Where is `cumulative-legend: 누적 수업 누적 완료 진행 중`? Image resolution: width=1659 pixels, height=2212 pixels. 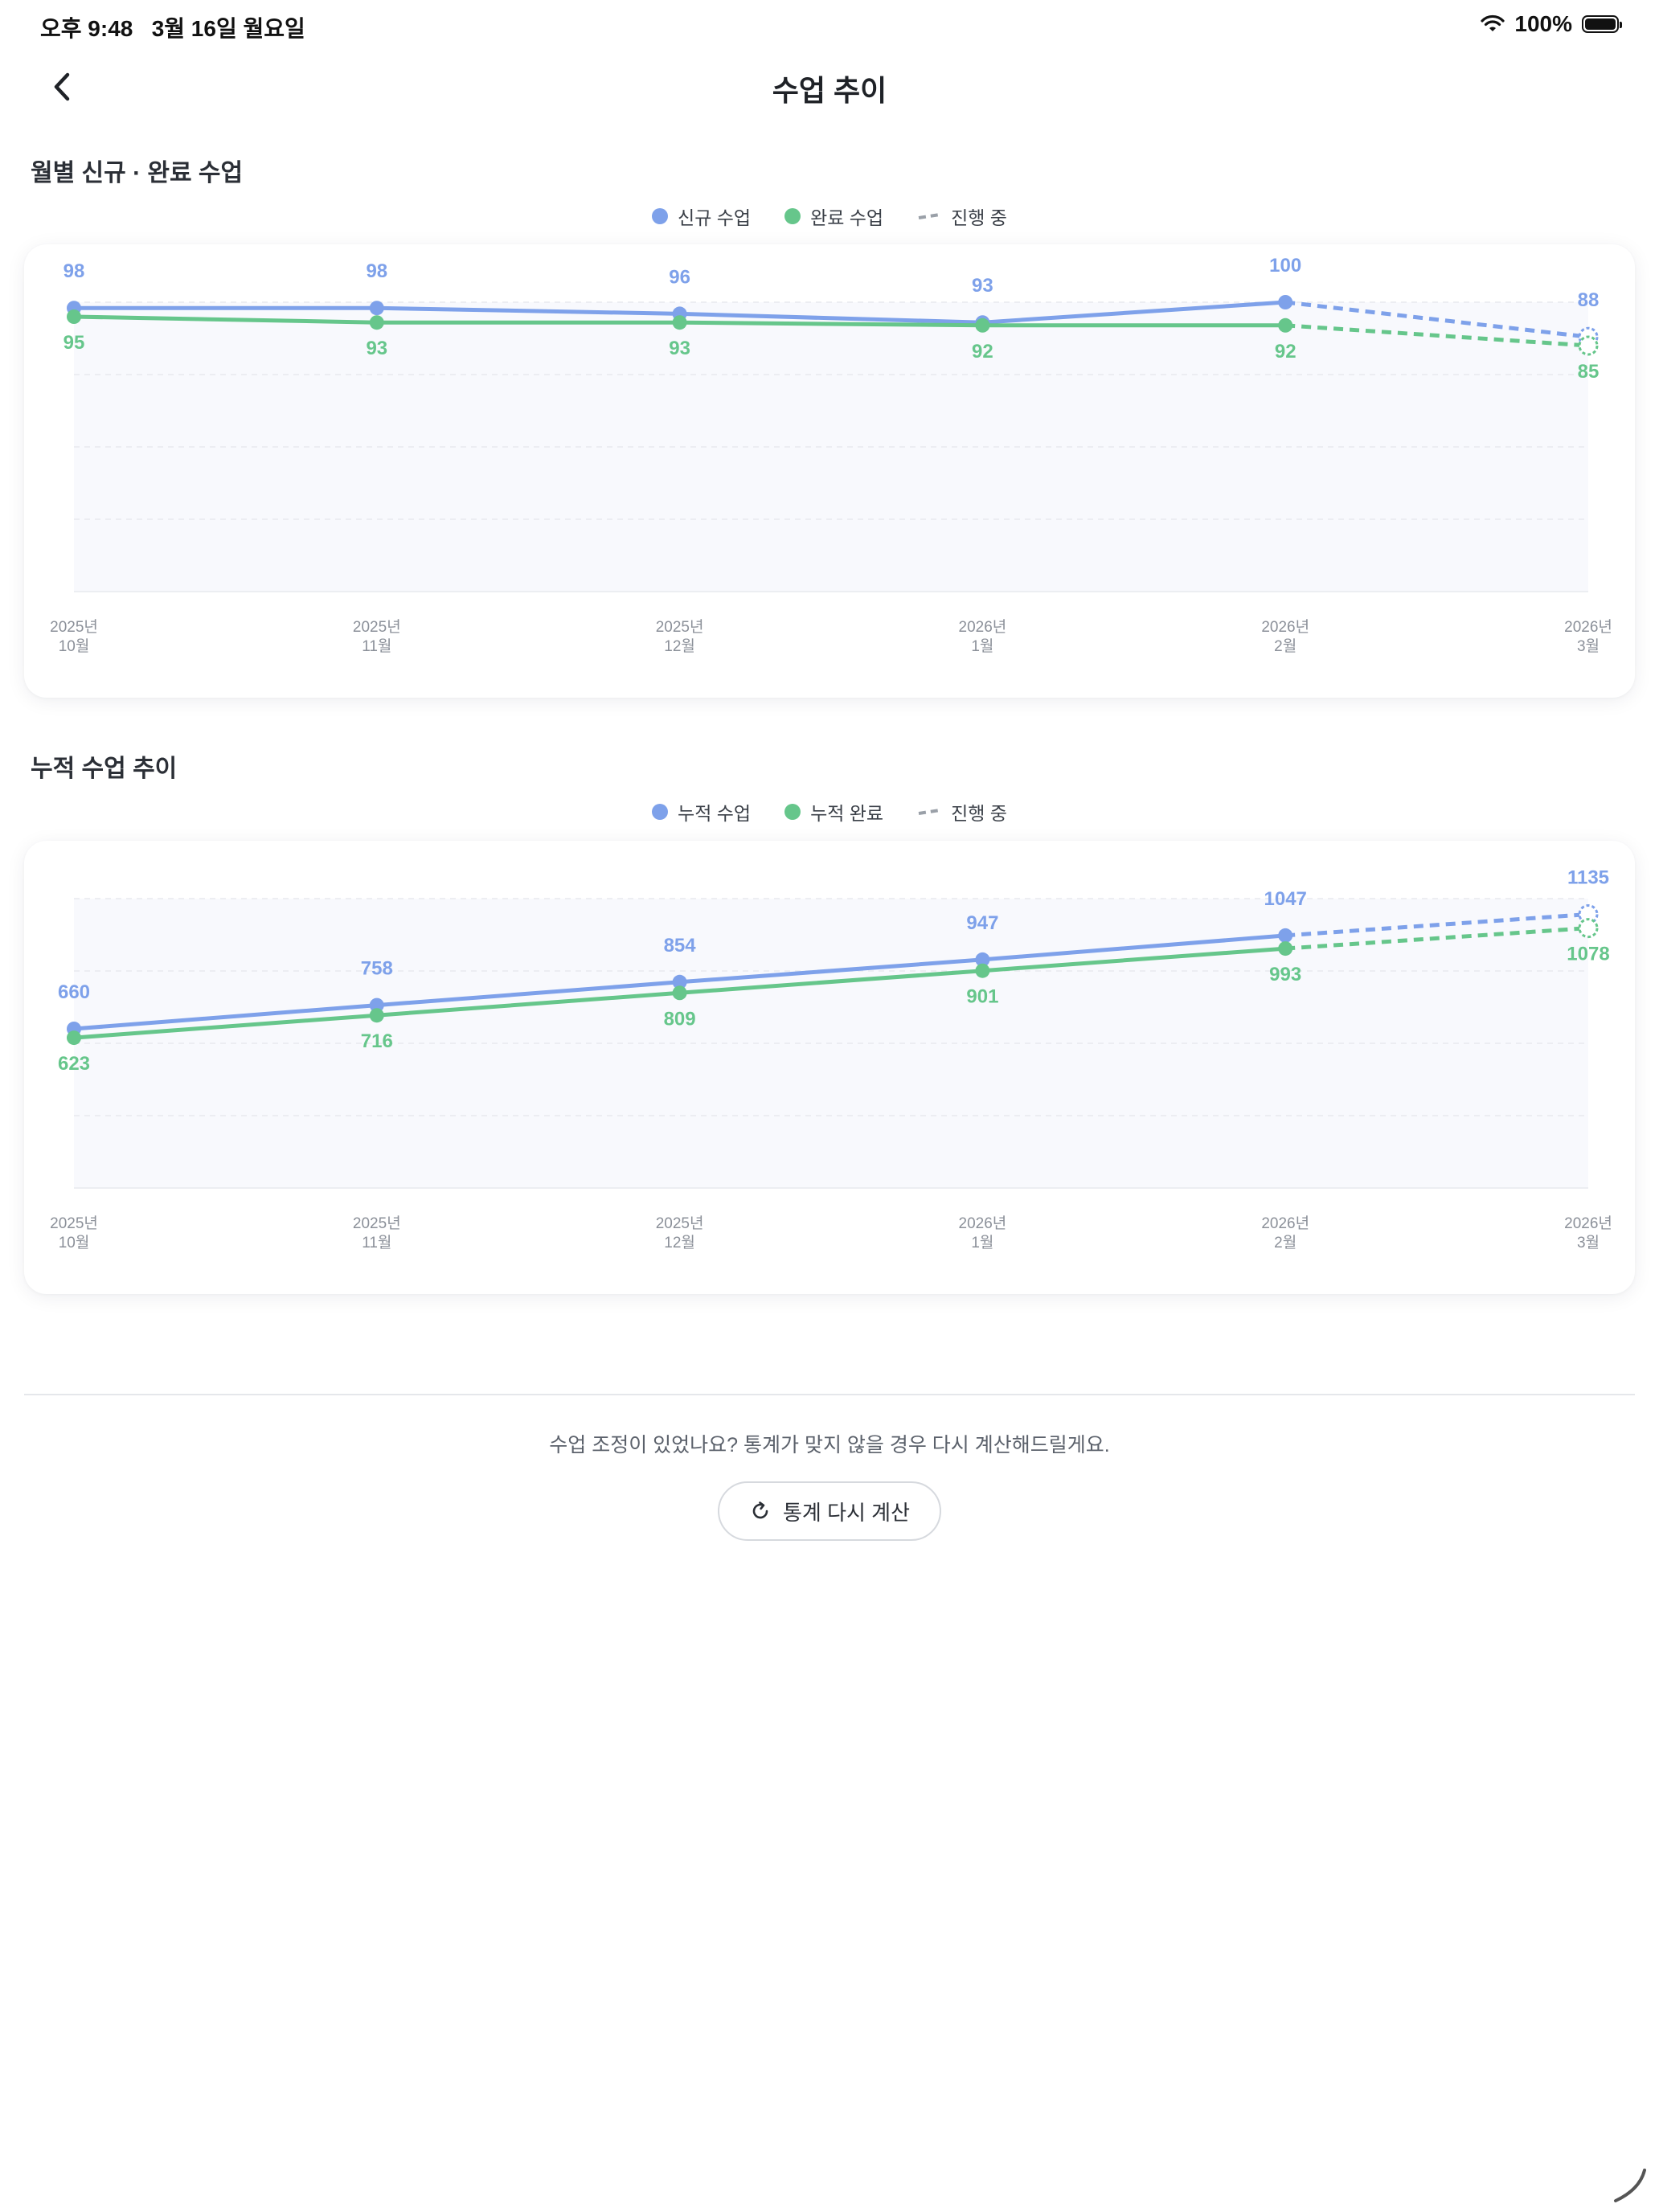
cumulative-legend: 누적 수업 누적 완료 진행 중 is located at coordinates (829, 811).